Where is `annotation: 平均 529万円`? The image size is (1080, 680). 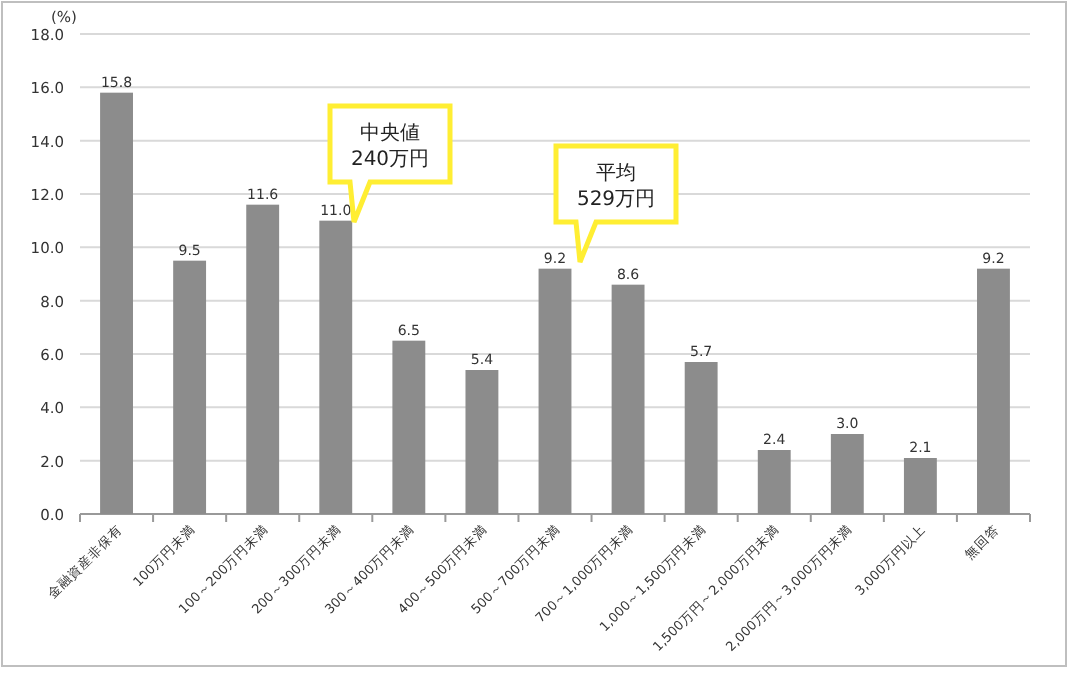
annotation: 平均 529万円 is located at coordinates (616, 186).